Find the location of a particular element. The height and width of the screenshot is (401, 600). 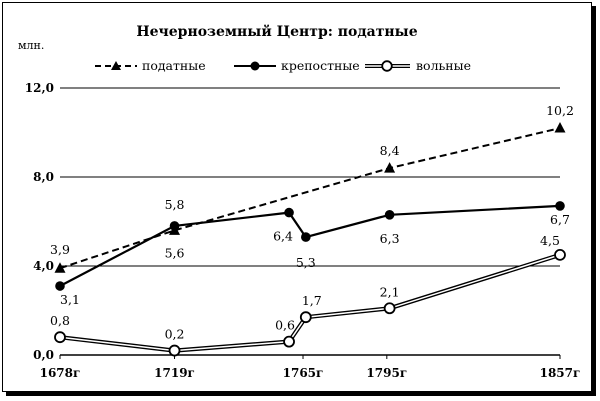

legend-item-podatnye: податные is located at coordinates (150, 65).